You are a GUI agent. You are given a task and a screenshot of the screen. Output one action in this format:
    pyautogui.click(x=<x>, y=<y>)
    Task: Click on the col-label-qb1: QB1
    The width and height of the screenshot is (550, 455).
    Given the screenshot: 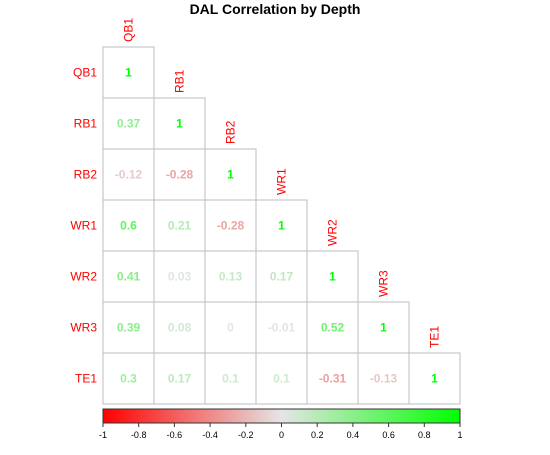 What is the action you would take?
    pyautogui.click(x=129, y=30)
    